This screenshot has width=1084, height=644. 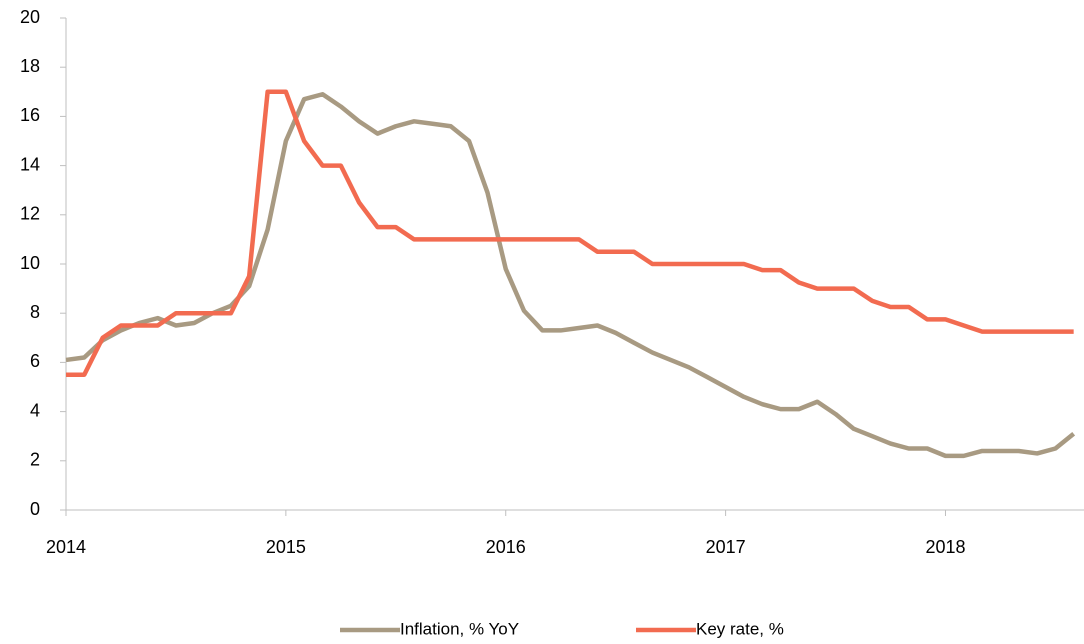 I want to click on y-tick-label: 12, so click(x=30, y=214).